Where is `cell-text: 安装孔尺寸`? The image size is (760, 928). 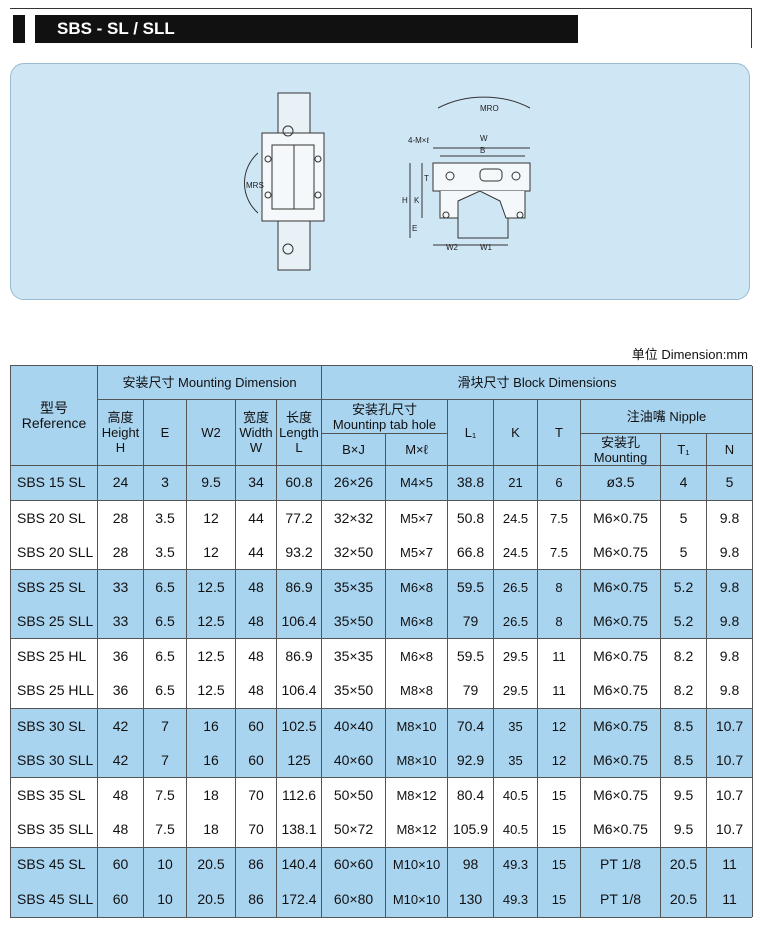 cell-text: 安装孔尺寸 is located at coordinates (384, 409).